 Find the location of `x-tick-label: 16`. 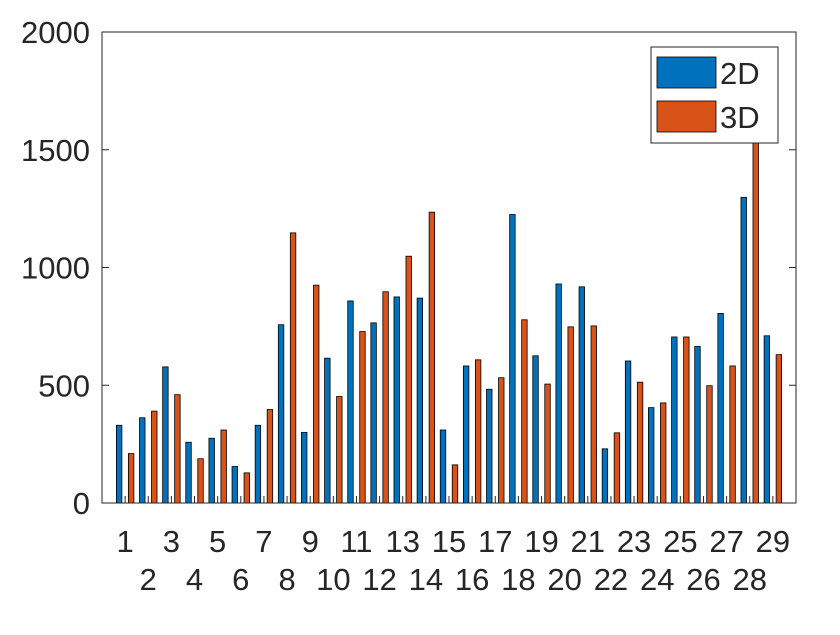

x-tick-label: 16 is located at coordinates (472, 579).